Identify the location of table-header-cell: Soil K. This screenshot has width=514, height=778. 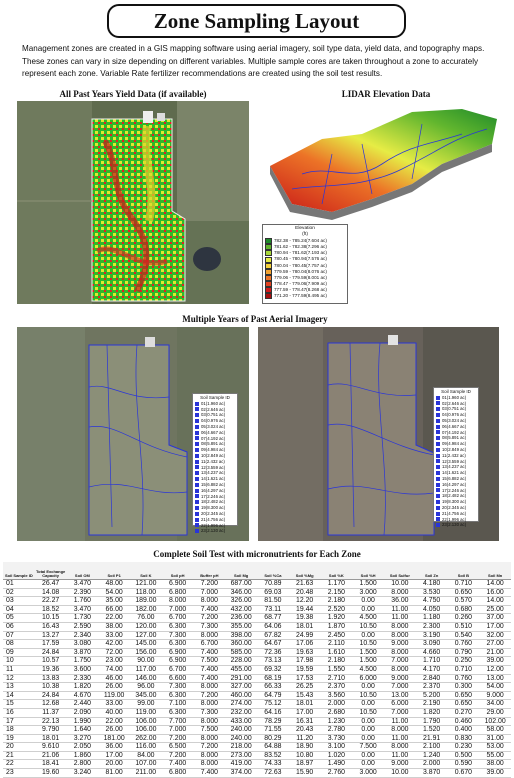
(146, 571).